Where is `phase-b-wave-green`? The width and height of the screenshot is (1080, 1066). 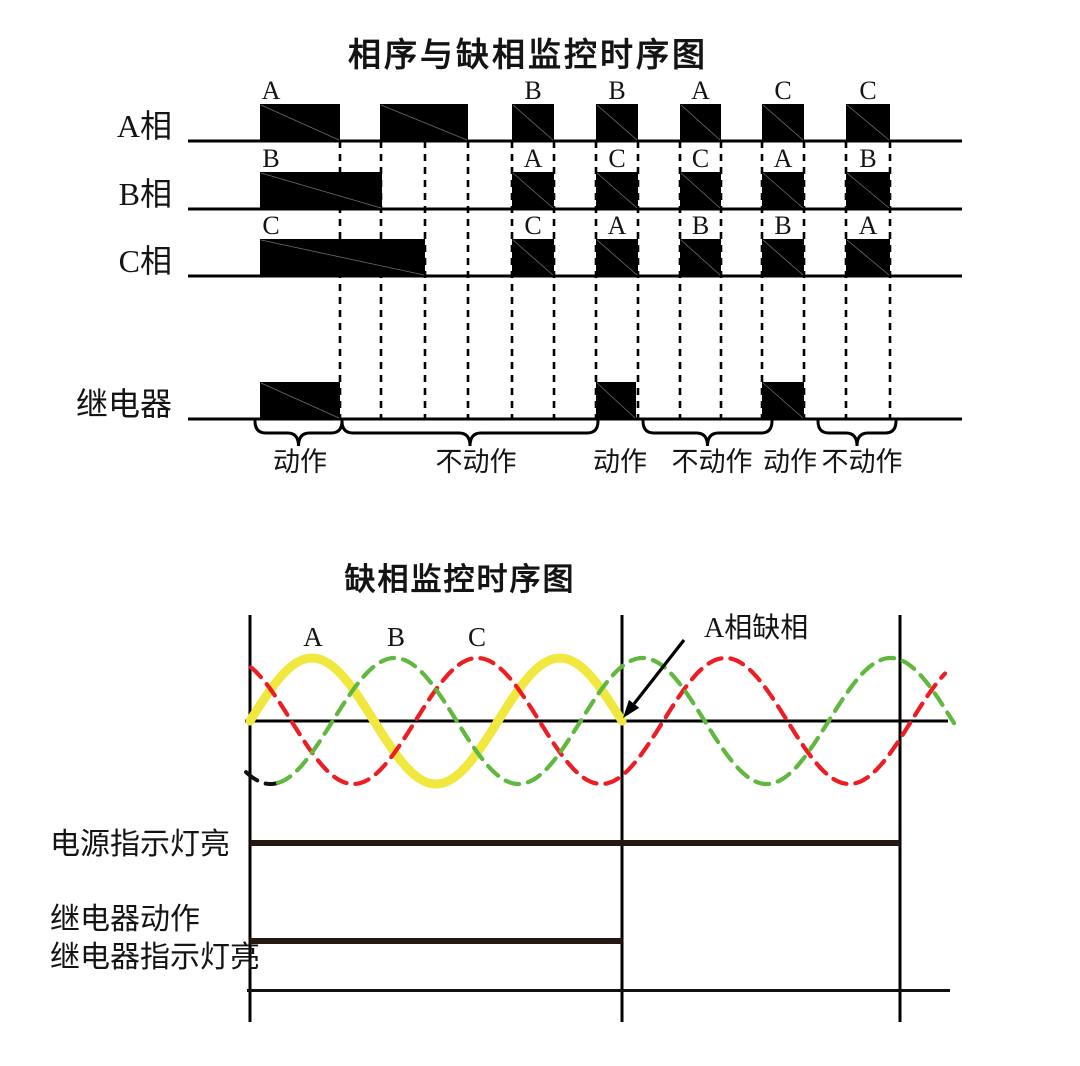
phase-b-wave-green is located at coordinates (616, 721).